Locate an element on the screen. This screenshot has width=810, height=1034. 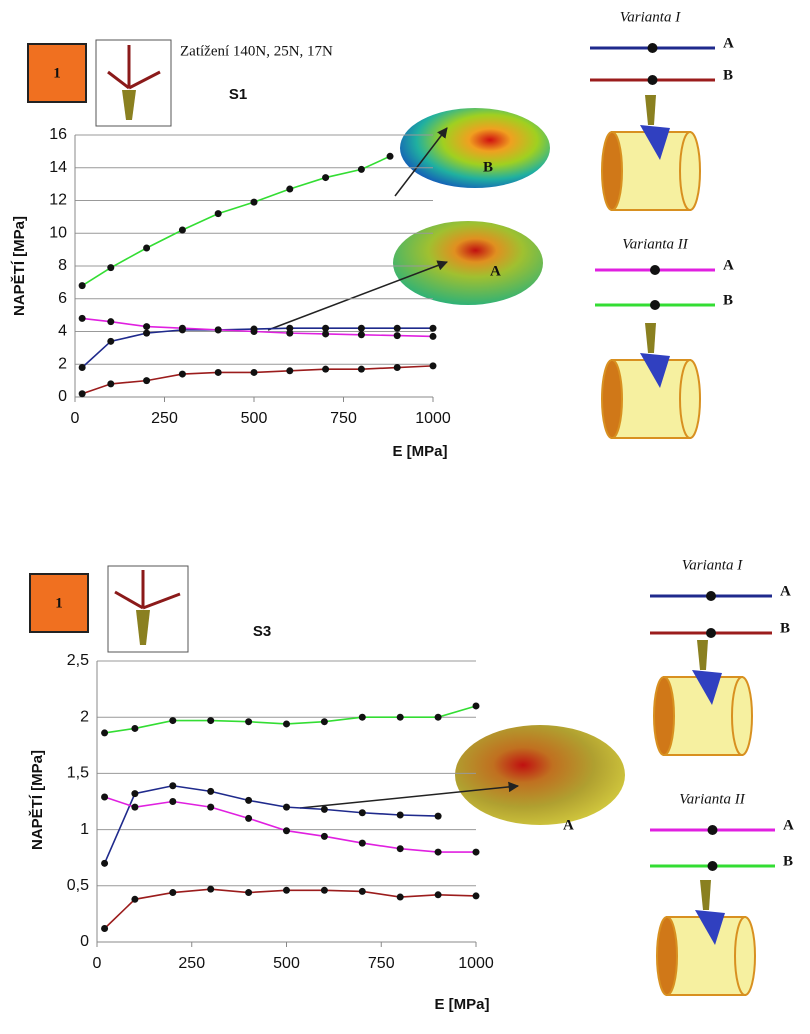
y-tick-label: 6 is located at coordinates (62, 298).